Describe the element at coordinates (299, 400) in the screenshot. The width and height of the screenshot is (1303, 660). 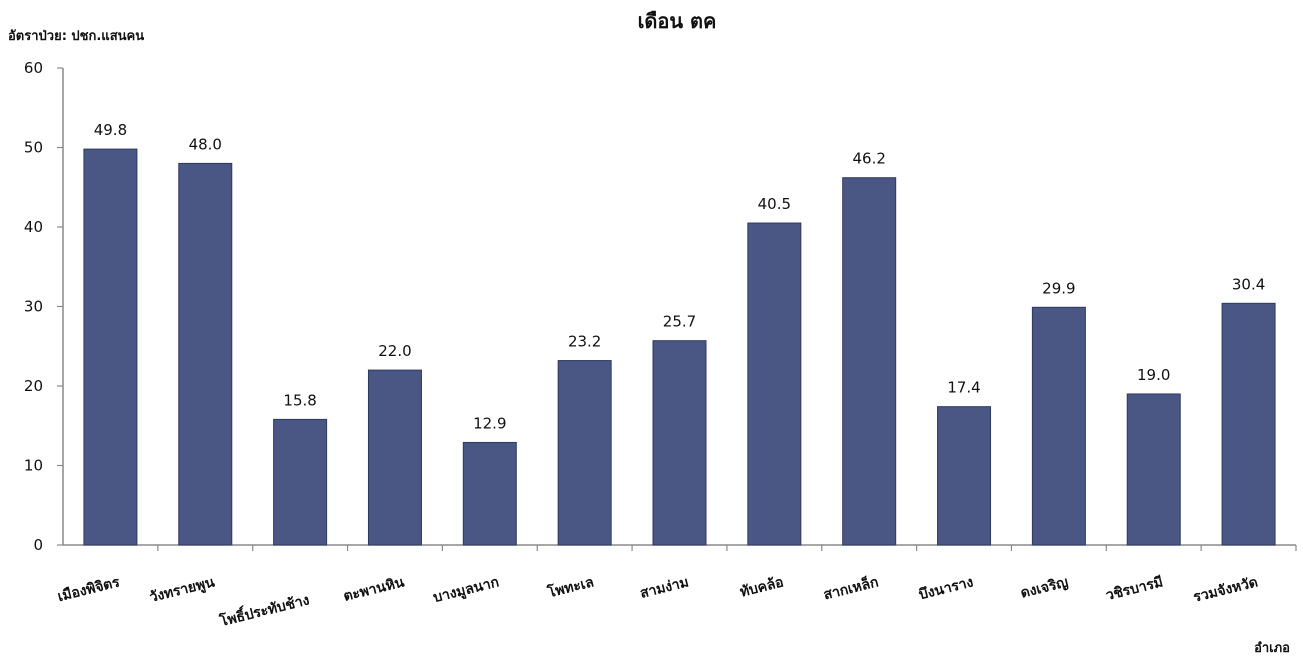
I see `data-label-2: 15.8` at that location.